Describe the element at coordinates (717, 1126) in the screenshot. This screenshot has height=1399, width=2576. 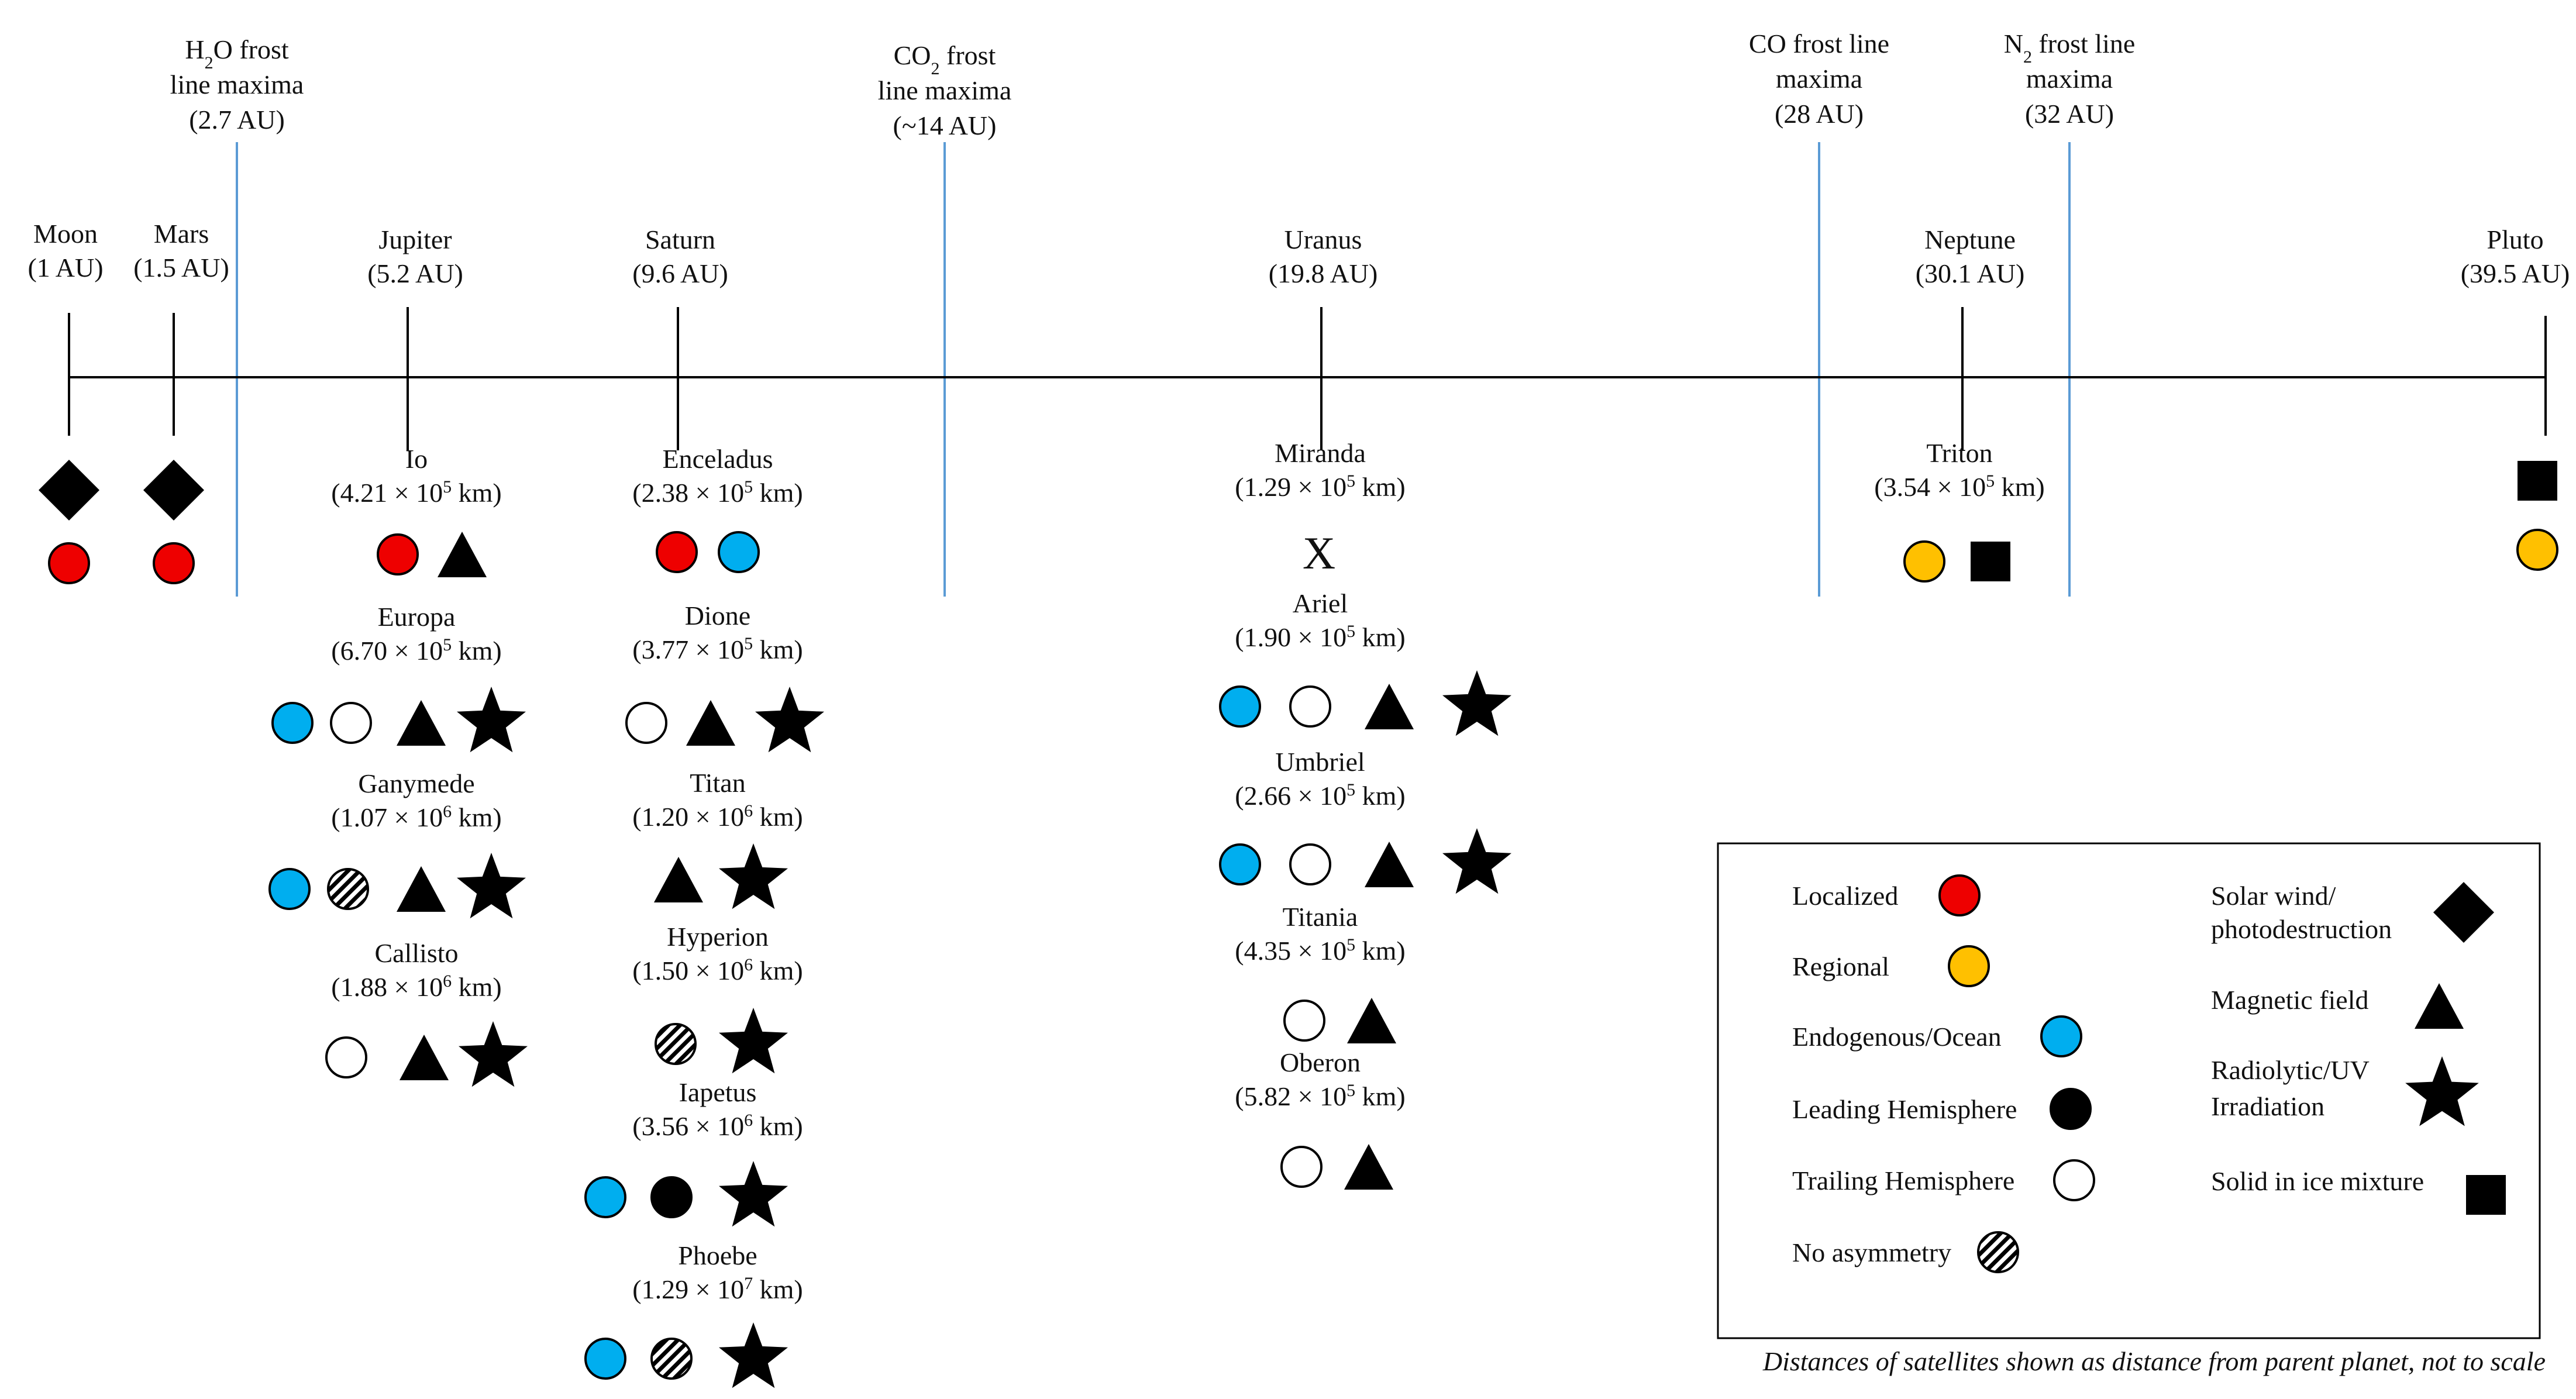
I see `satellite-distance: (3.56 × 106 km)` at that location.